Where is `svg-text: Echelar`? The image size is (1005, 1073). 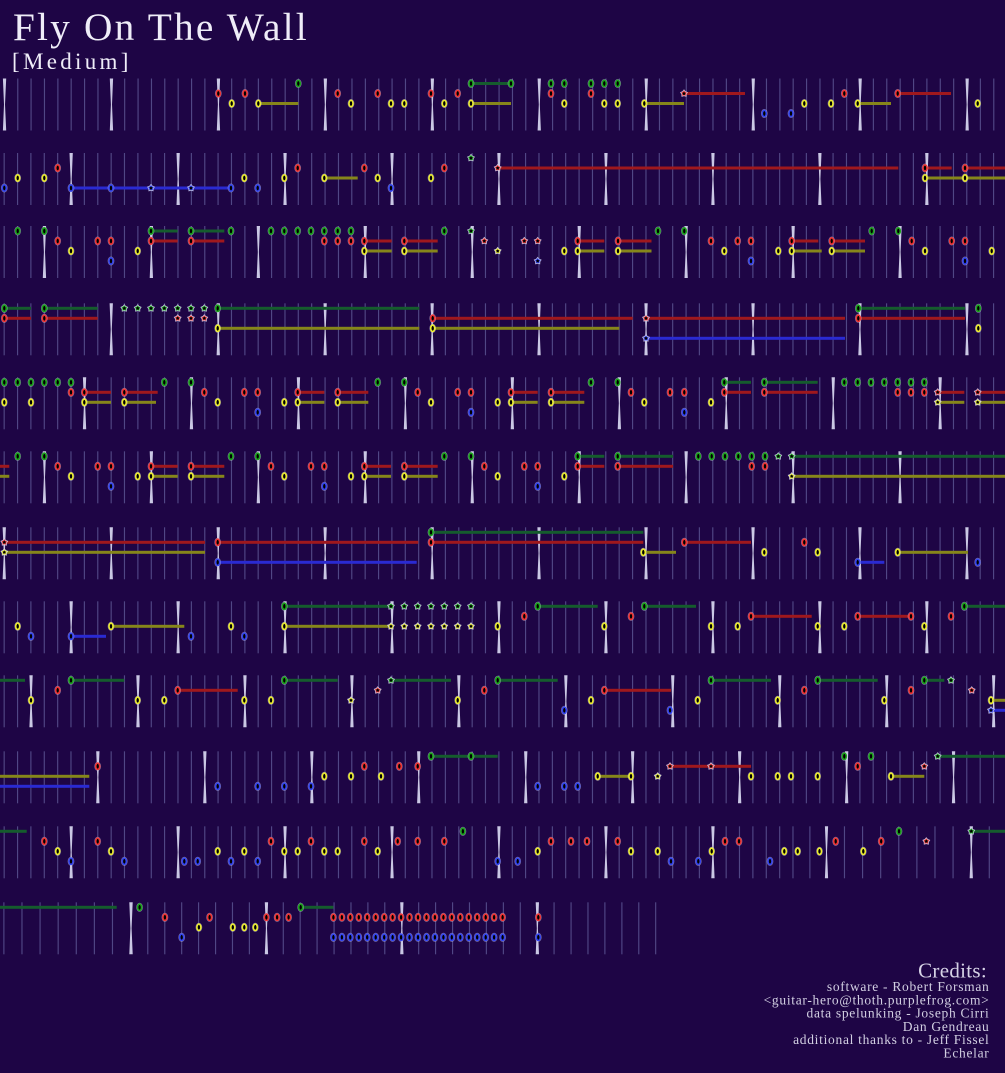
svg-text: Echelar is located at coordinates (966, 1053).